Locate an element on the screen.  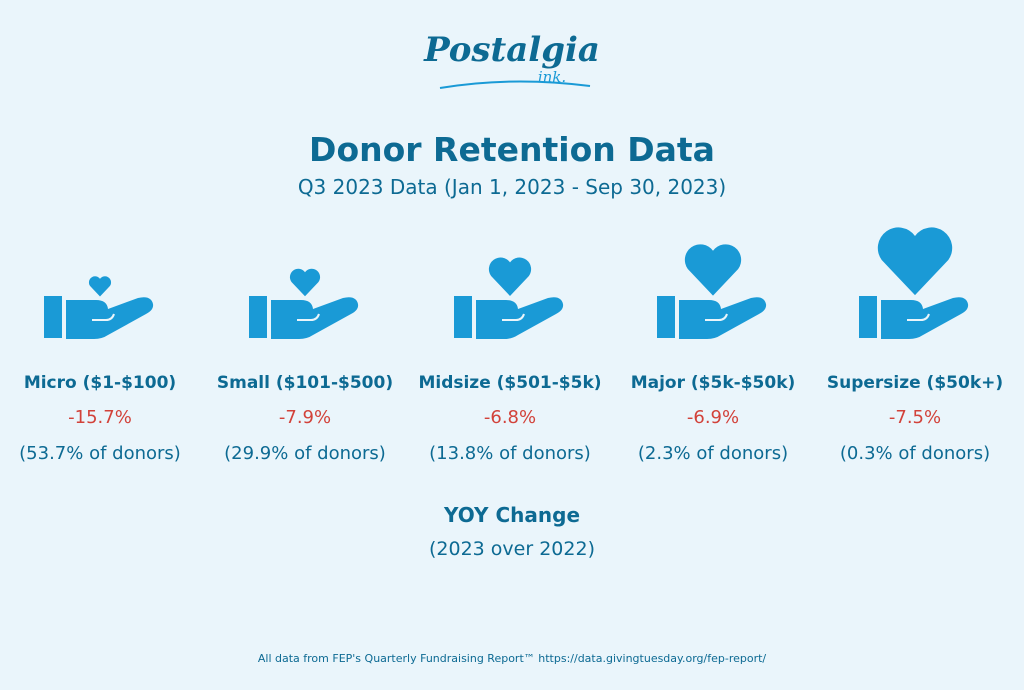
logo-sub: ink. is located at coordinates (552, 77).